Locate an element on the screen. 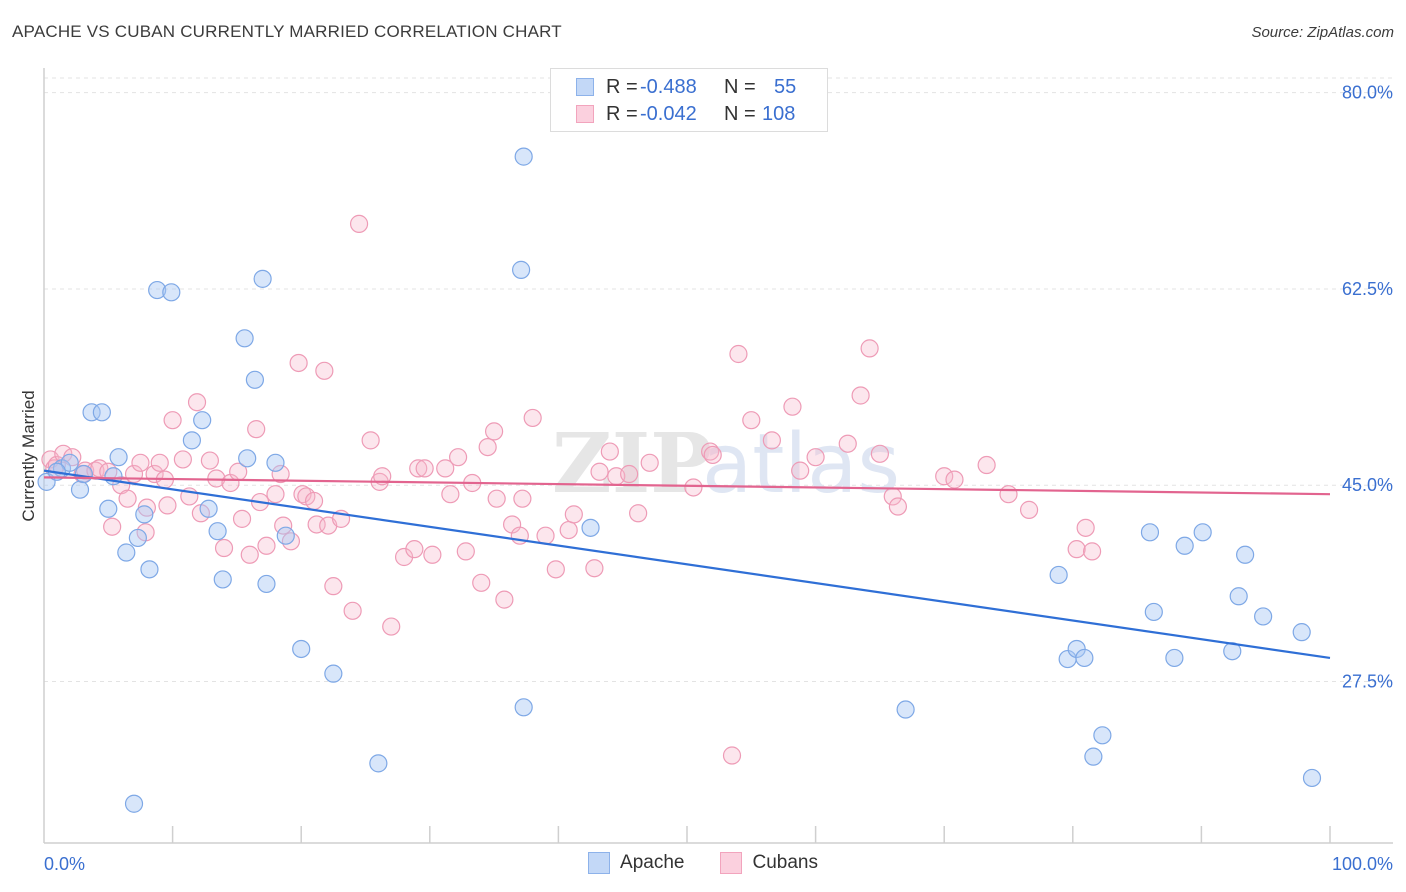 The width and height of the screenshot is (1406, 892). x-tick-label-min: 0.0% is located at coordinates (64, 864).